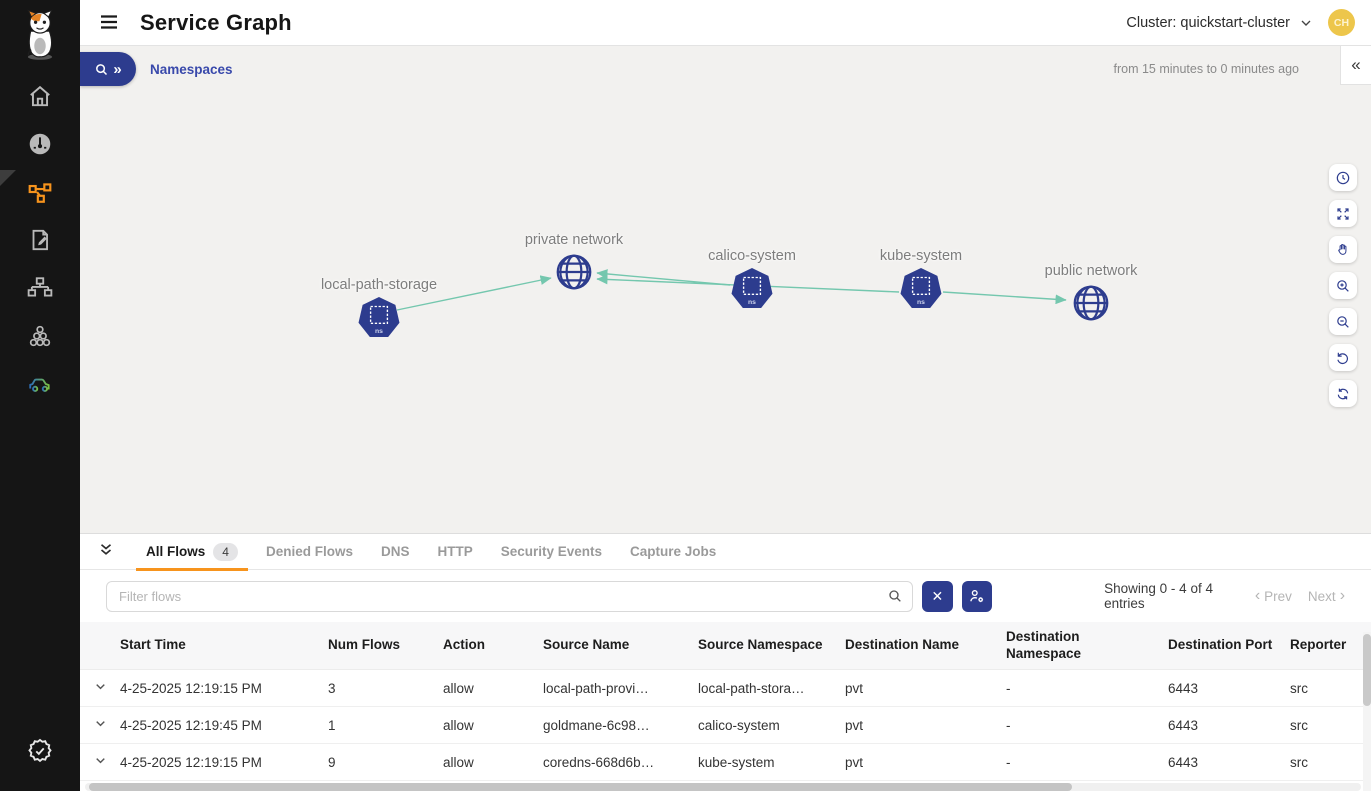 The width and height of the screenshot is (1371, 791). I want to click on sidebar-item-policies, so click(40, 240).